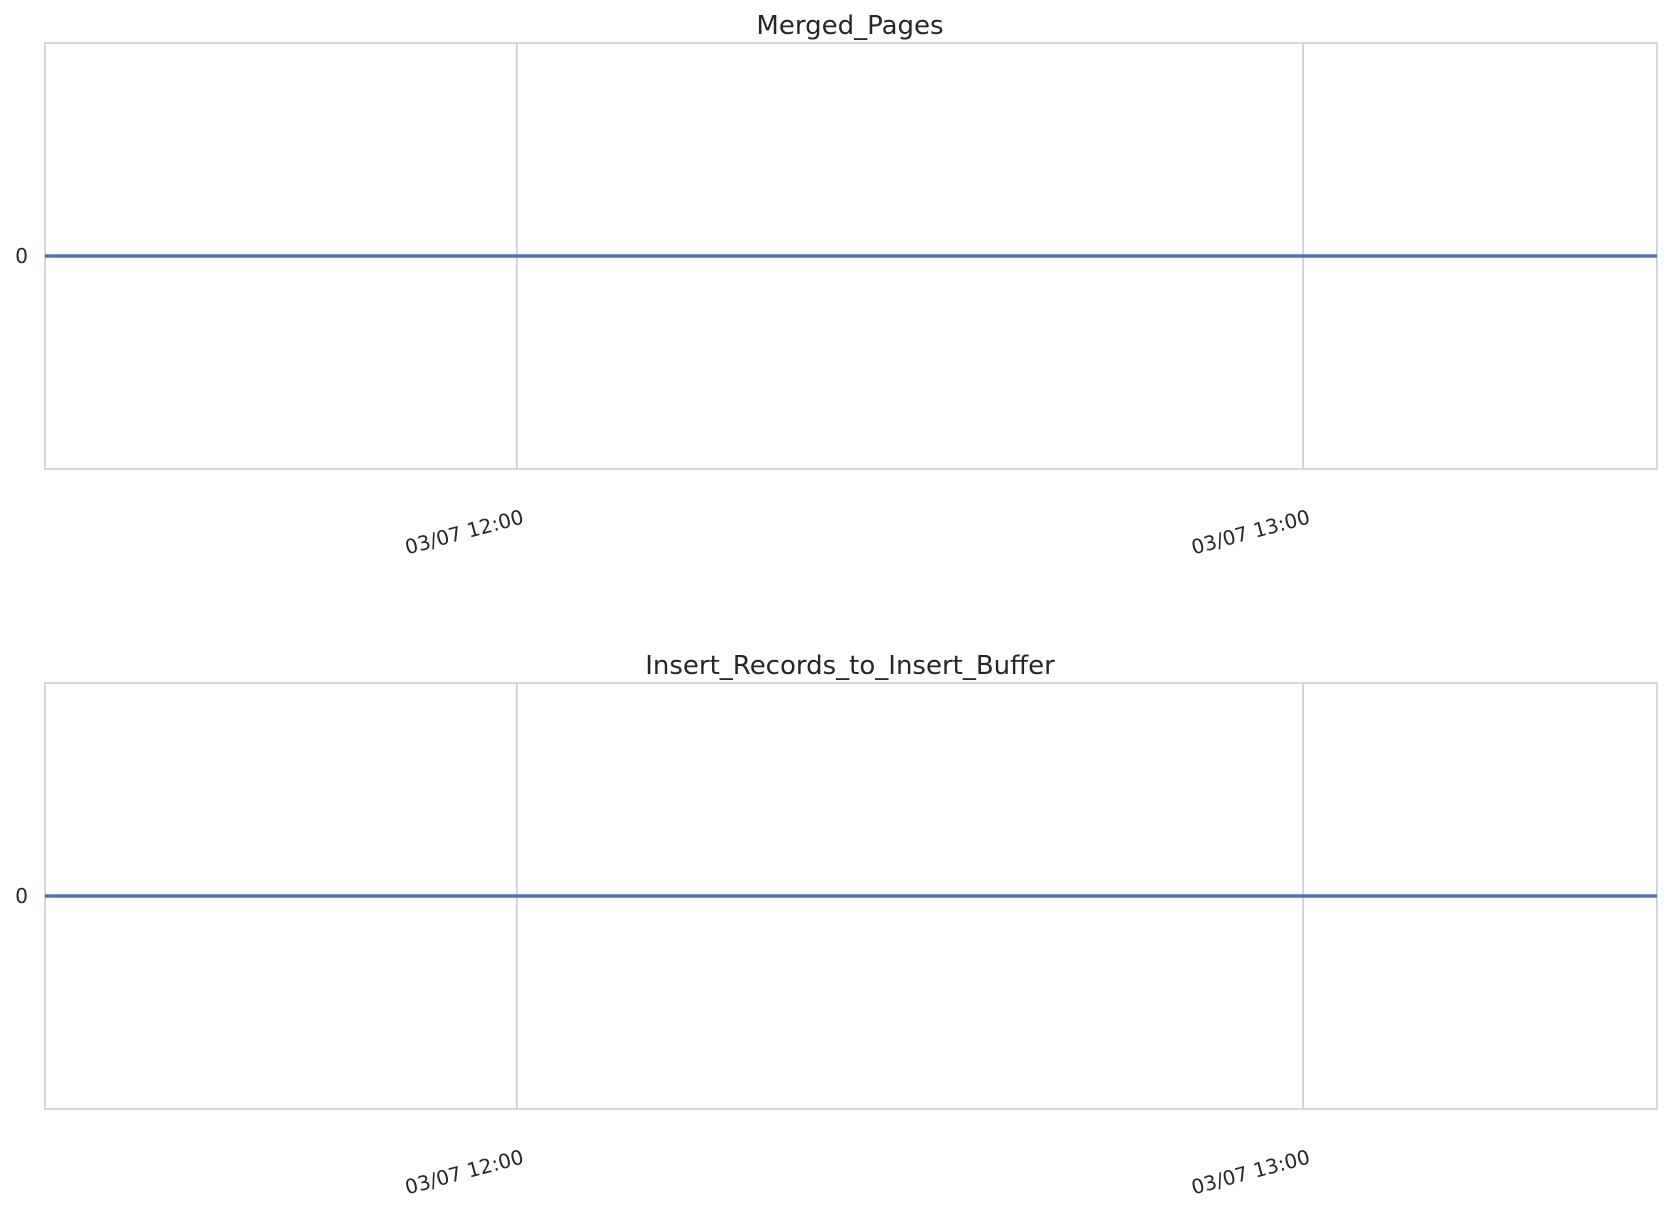 Image resolution: width=1669 pixels, height=1209 pixels. What do you see at coordinates (850, 666) in the screenshot?
I see `chart-title: Insert_Records_to_Insert_Buffer` at bounding box center [850, 666].